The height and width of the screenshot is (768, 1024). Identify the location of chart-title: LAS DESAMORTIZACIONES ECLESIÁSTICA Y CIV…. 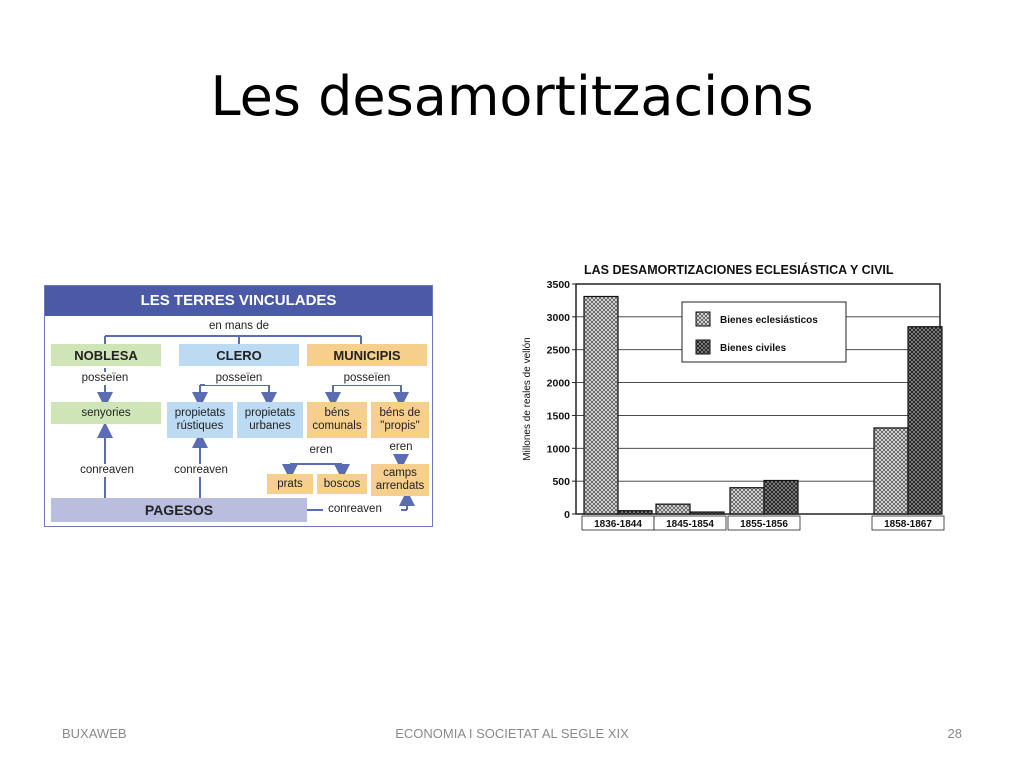
(739, 269).